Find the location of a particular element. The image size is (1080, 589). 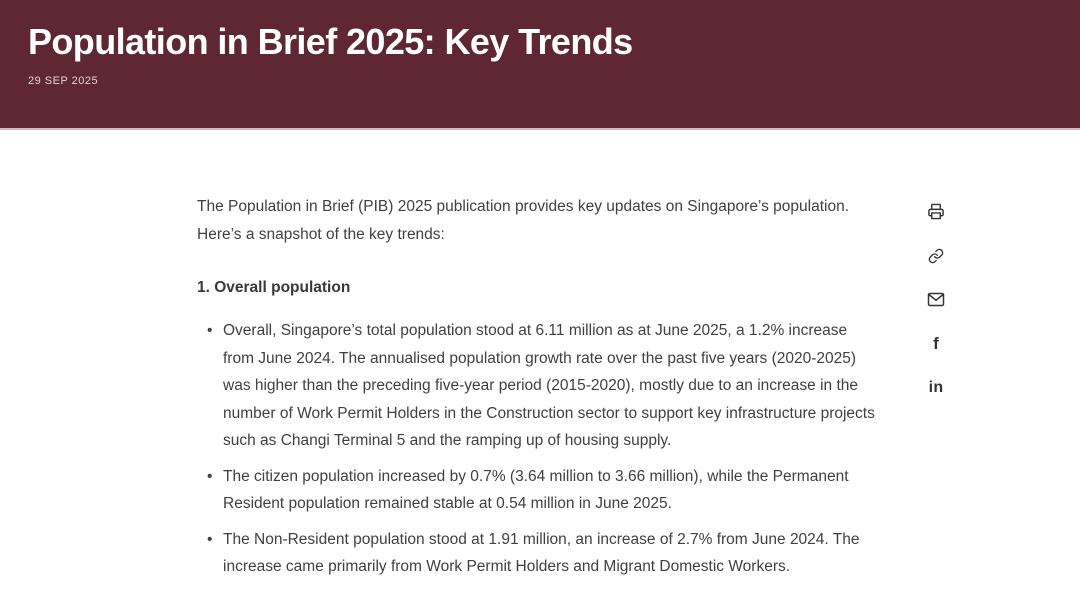

facebook-icon: f is located at coordinates (936, 343).